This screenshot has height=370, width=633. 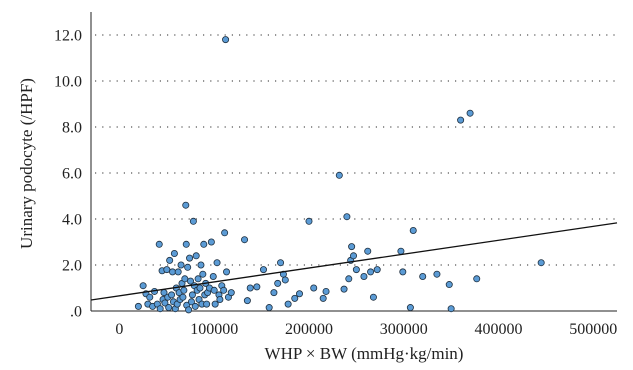 I want to click on x-tick-label: 300000, so click(x=404, y=329).